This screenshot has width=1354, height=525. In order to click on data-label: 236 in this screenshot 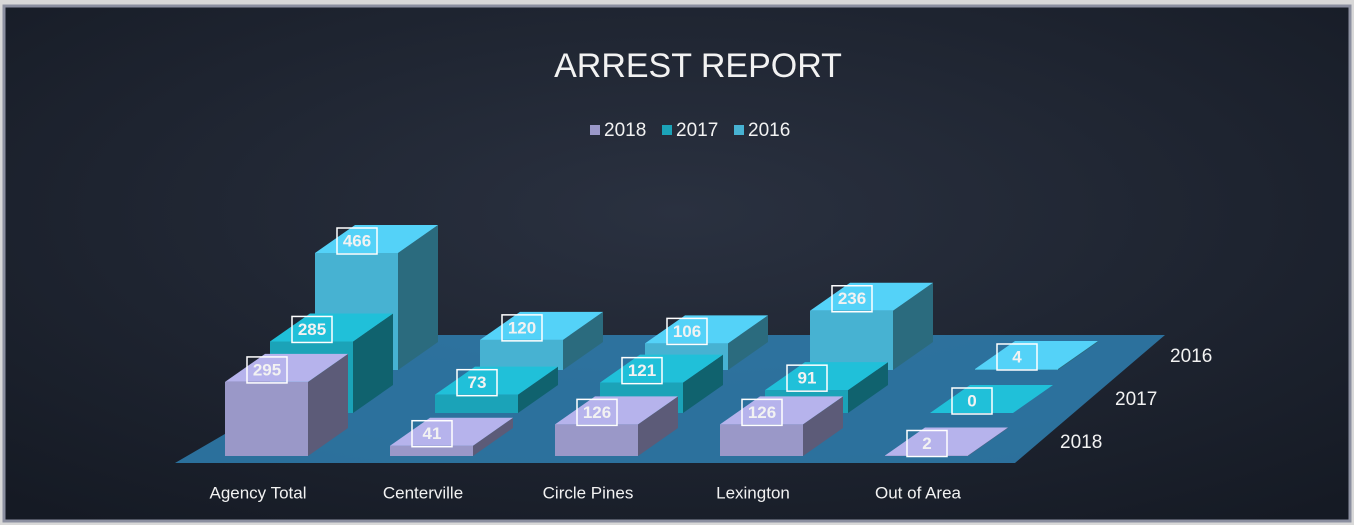, I will do `click(852, 298)`.